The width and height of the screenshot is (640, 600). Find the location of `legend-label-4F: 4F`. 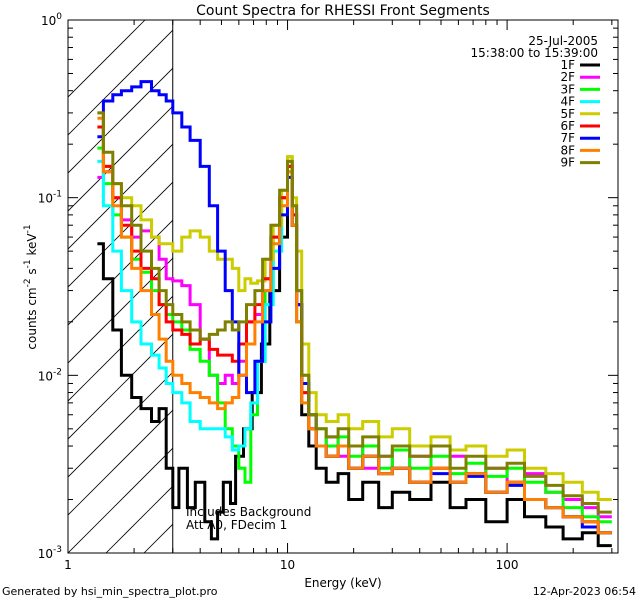

legend-label-4F: 4F is located at coordinates (567, 102).